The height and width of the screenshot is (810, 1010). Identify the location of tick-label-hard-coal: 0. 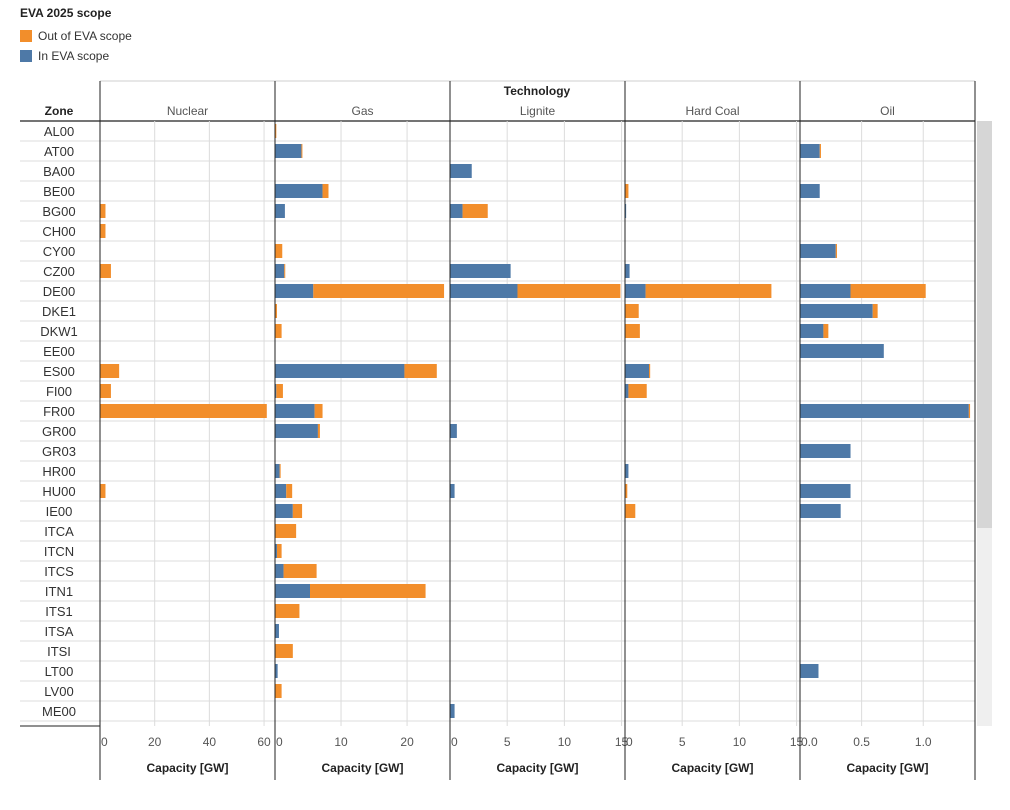
(629, 742).